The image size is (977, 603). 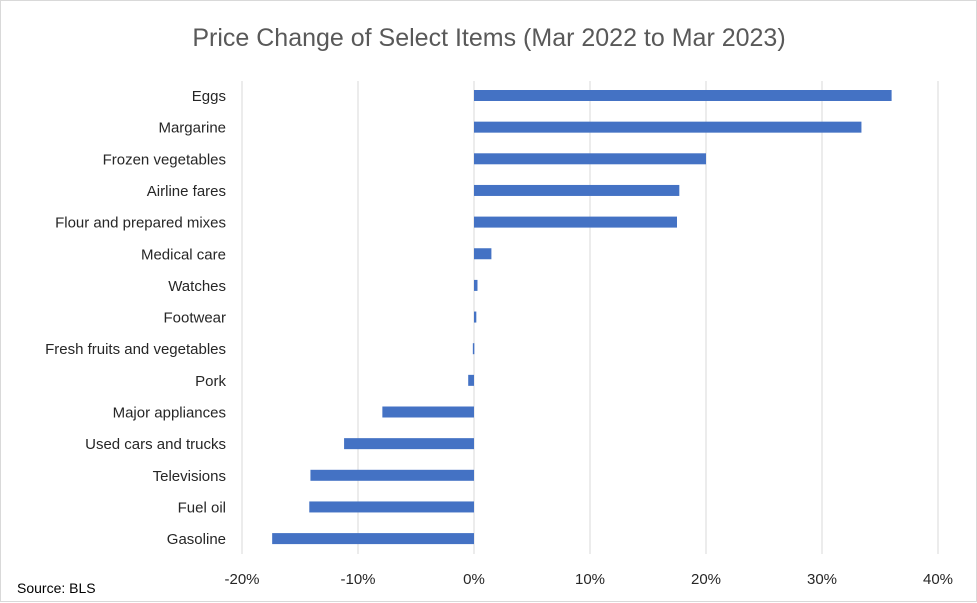 What do you see at coordinates (241, 579) in the screenshot?
I see `x-tick-label: -20%` at bounding box center [241, 579].